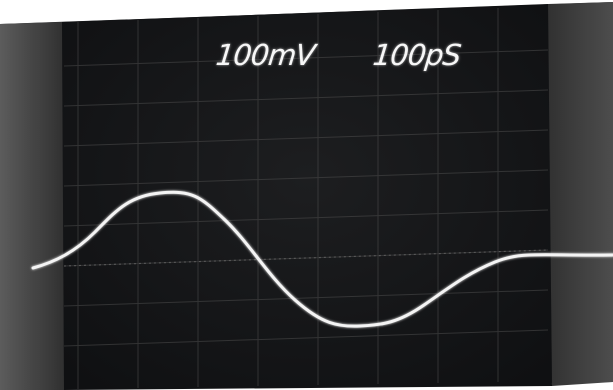 This screenshot has height=390, width=613. Describe the element at coordinates (32, 206) in the screenshot. I see `left-bezel` at that location.